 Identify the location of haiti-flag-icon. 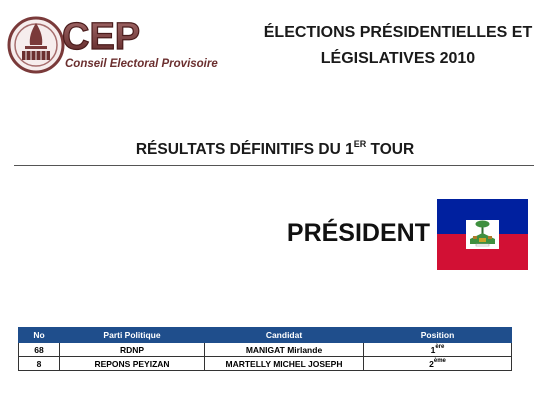
(482, 234).